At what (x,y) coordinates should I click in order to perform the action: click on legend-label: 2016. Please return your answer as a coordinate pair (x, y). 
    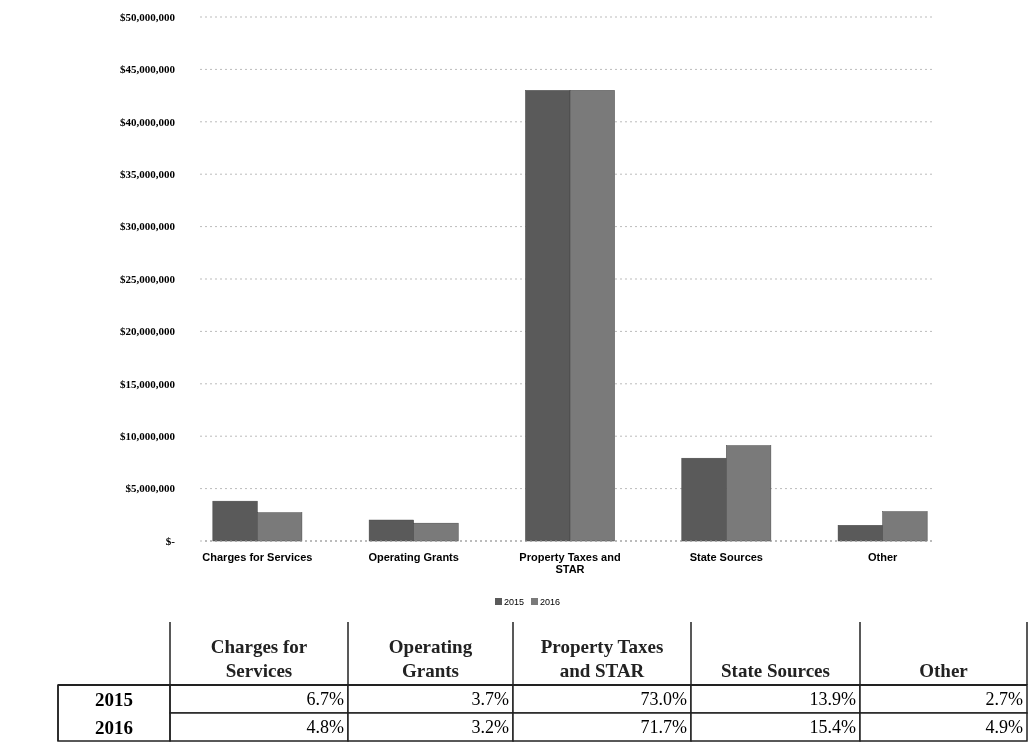
    Looking at the image, I should click on (550, 602).